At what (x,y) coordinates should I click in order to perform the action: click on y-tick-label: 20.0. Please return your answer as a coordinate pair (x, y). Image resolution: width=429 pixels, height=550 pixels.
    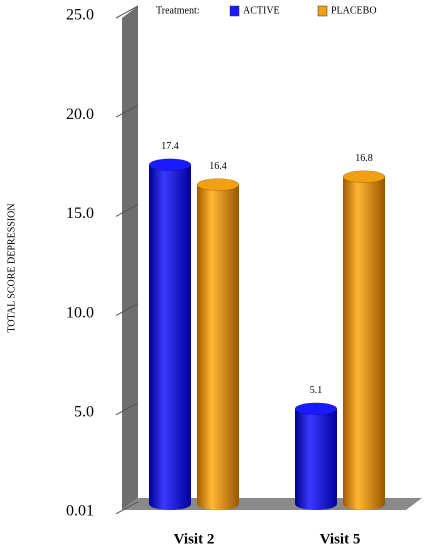
    Looking at the image, I should click on (80, 114).